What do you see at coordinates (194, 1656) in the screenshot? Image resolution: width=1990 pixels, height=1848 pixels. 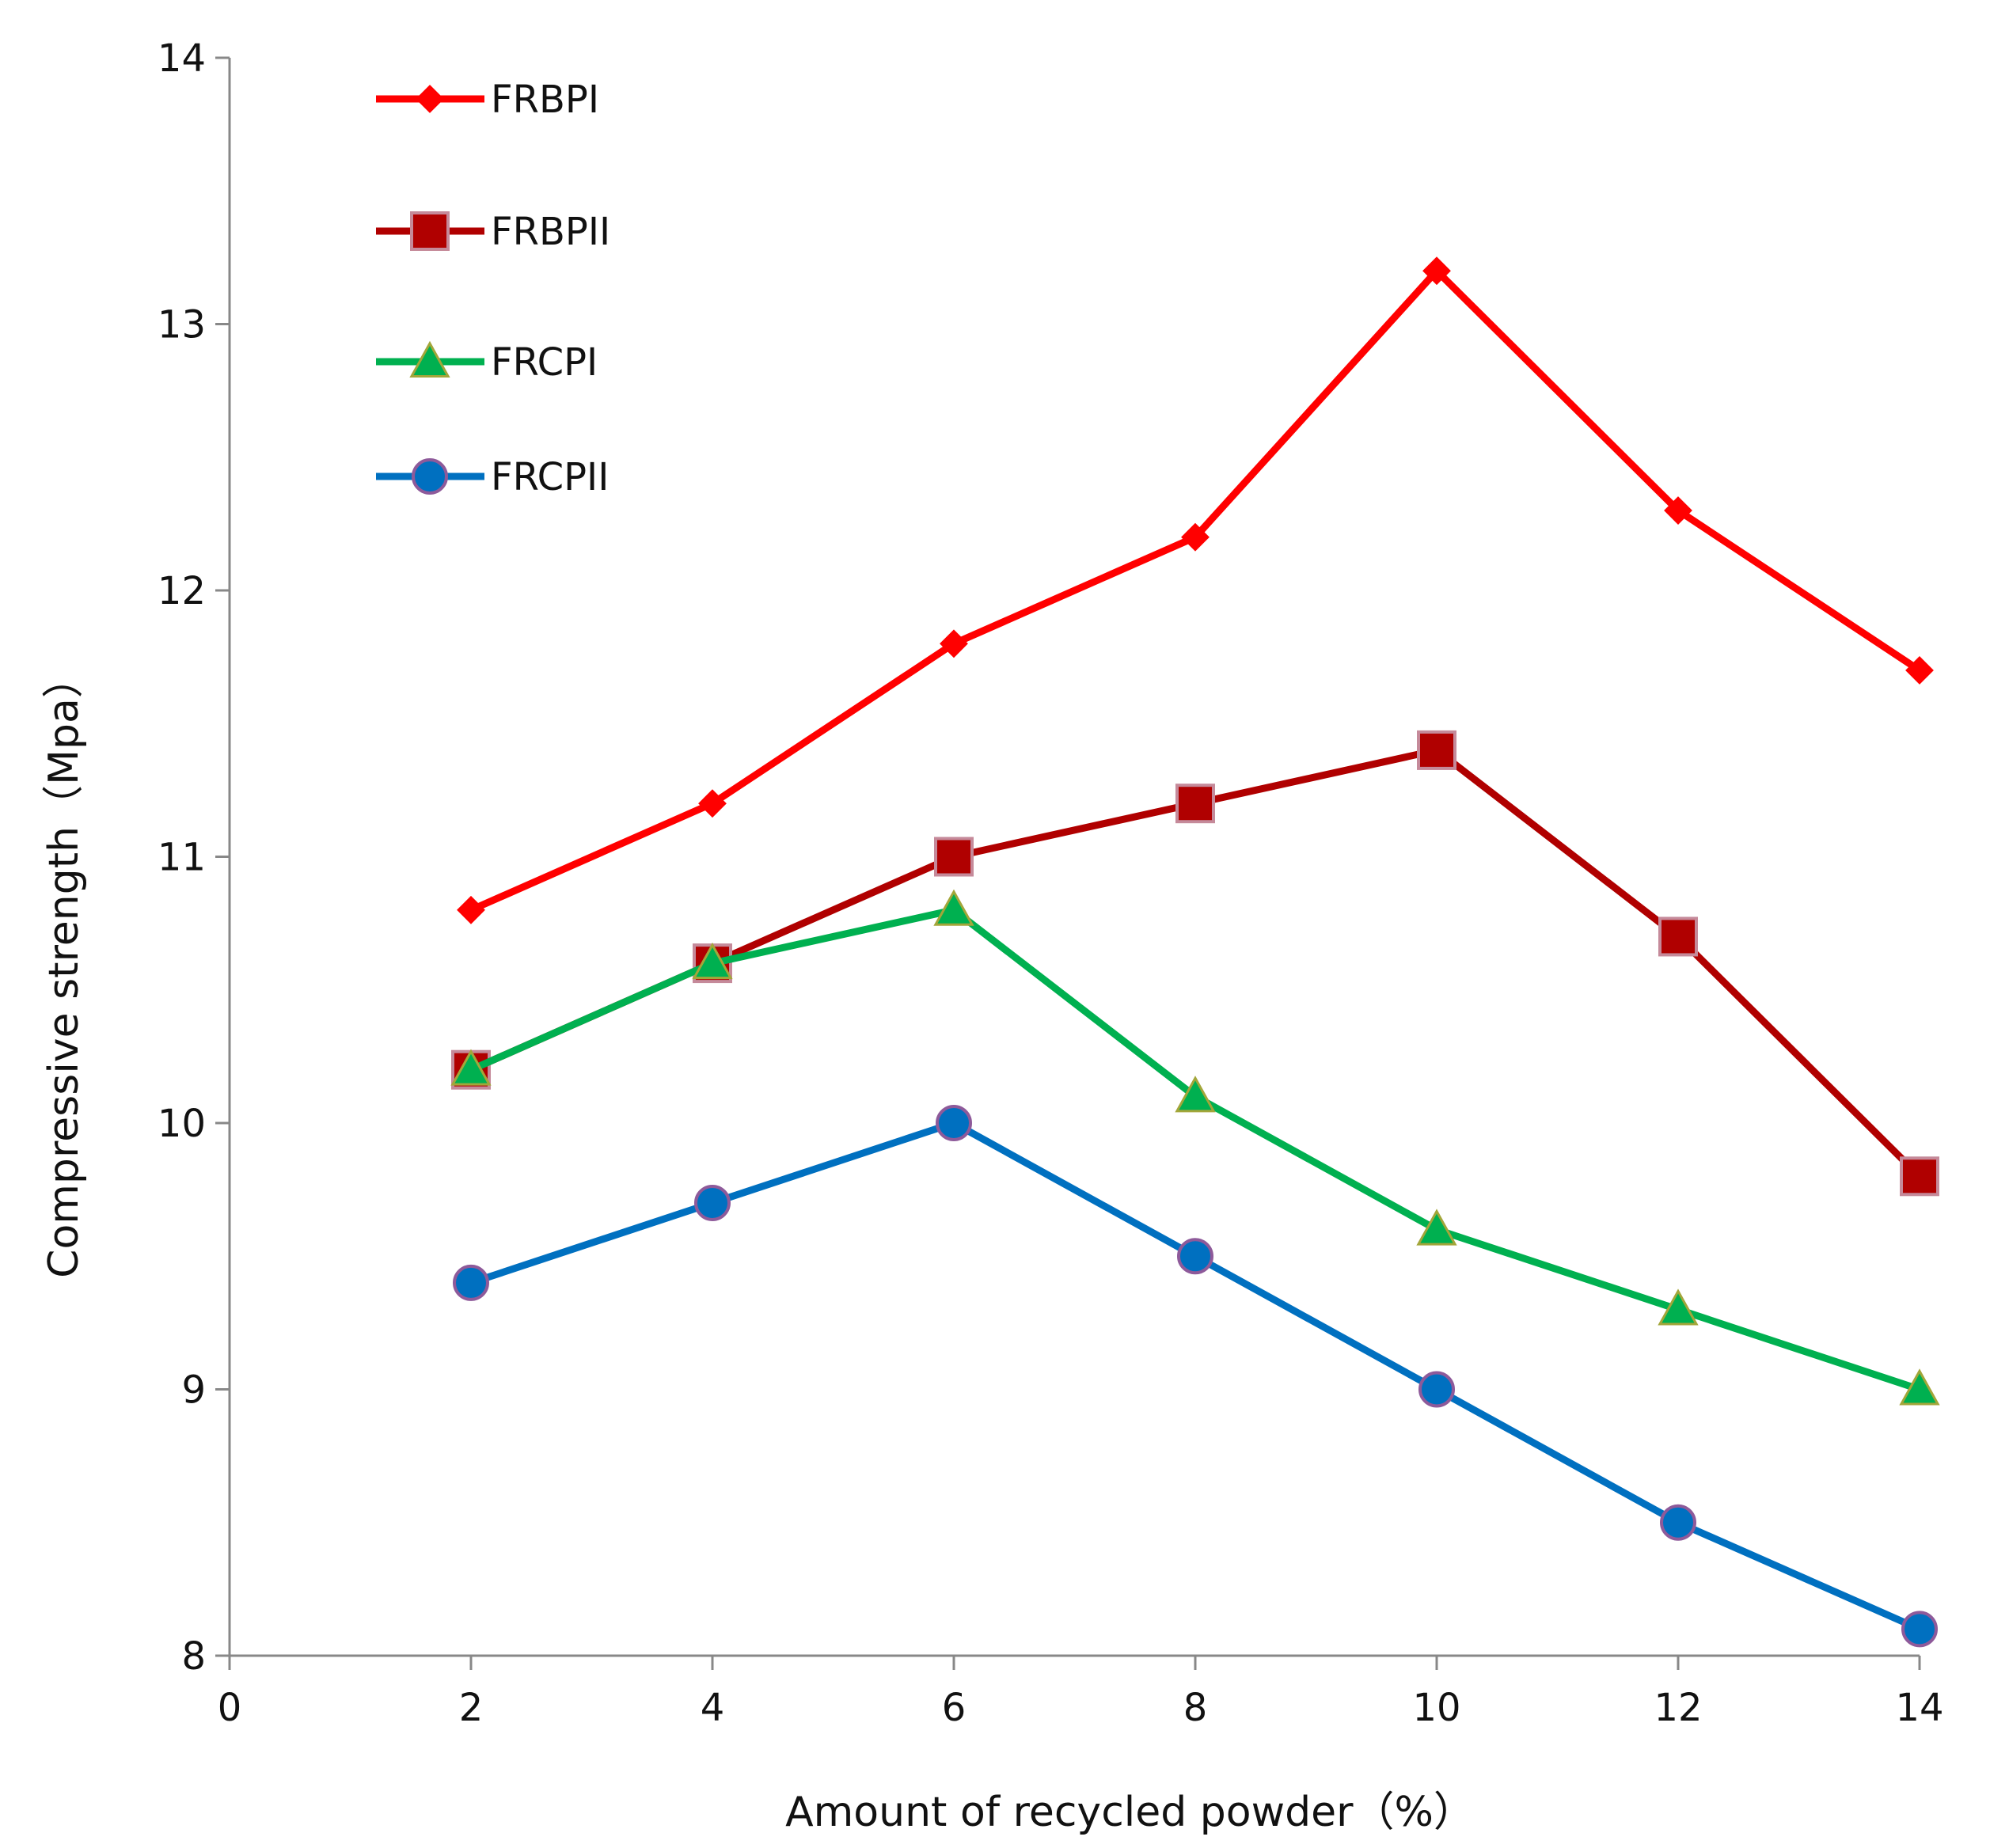 I see `y-tick-label: 8` at bounding box center [194, 1656].